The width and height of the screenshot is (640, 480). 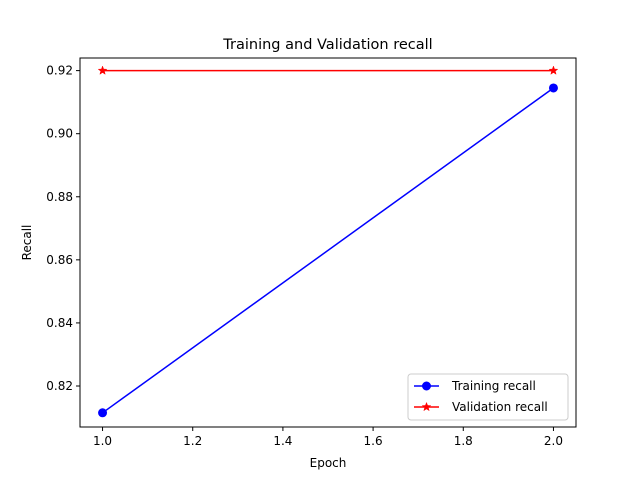 I want to click on y-tick-label: 0.86, so click(x=59, y=260).